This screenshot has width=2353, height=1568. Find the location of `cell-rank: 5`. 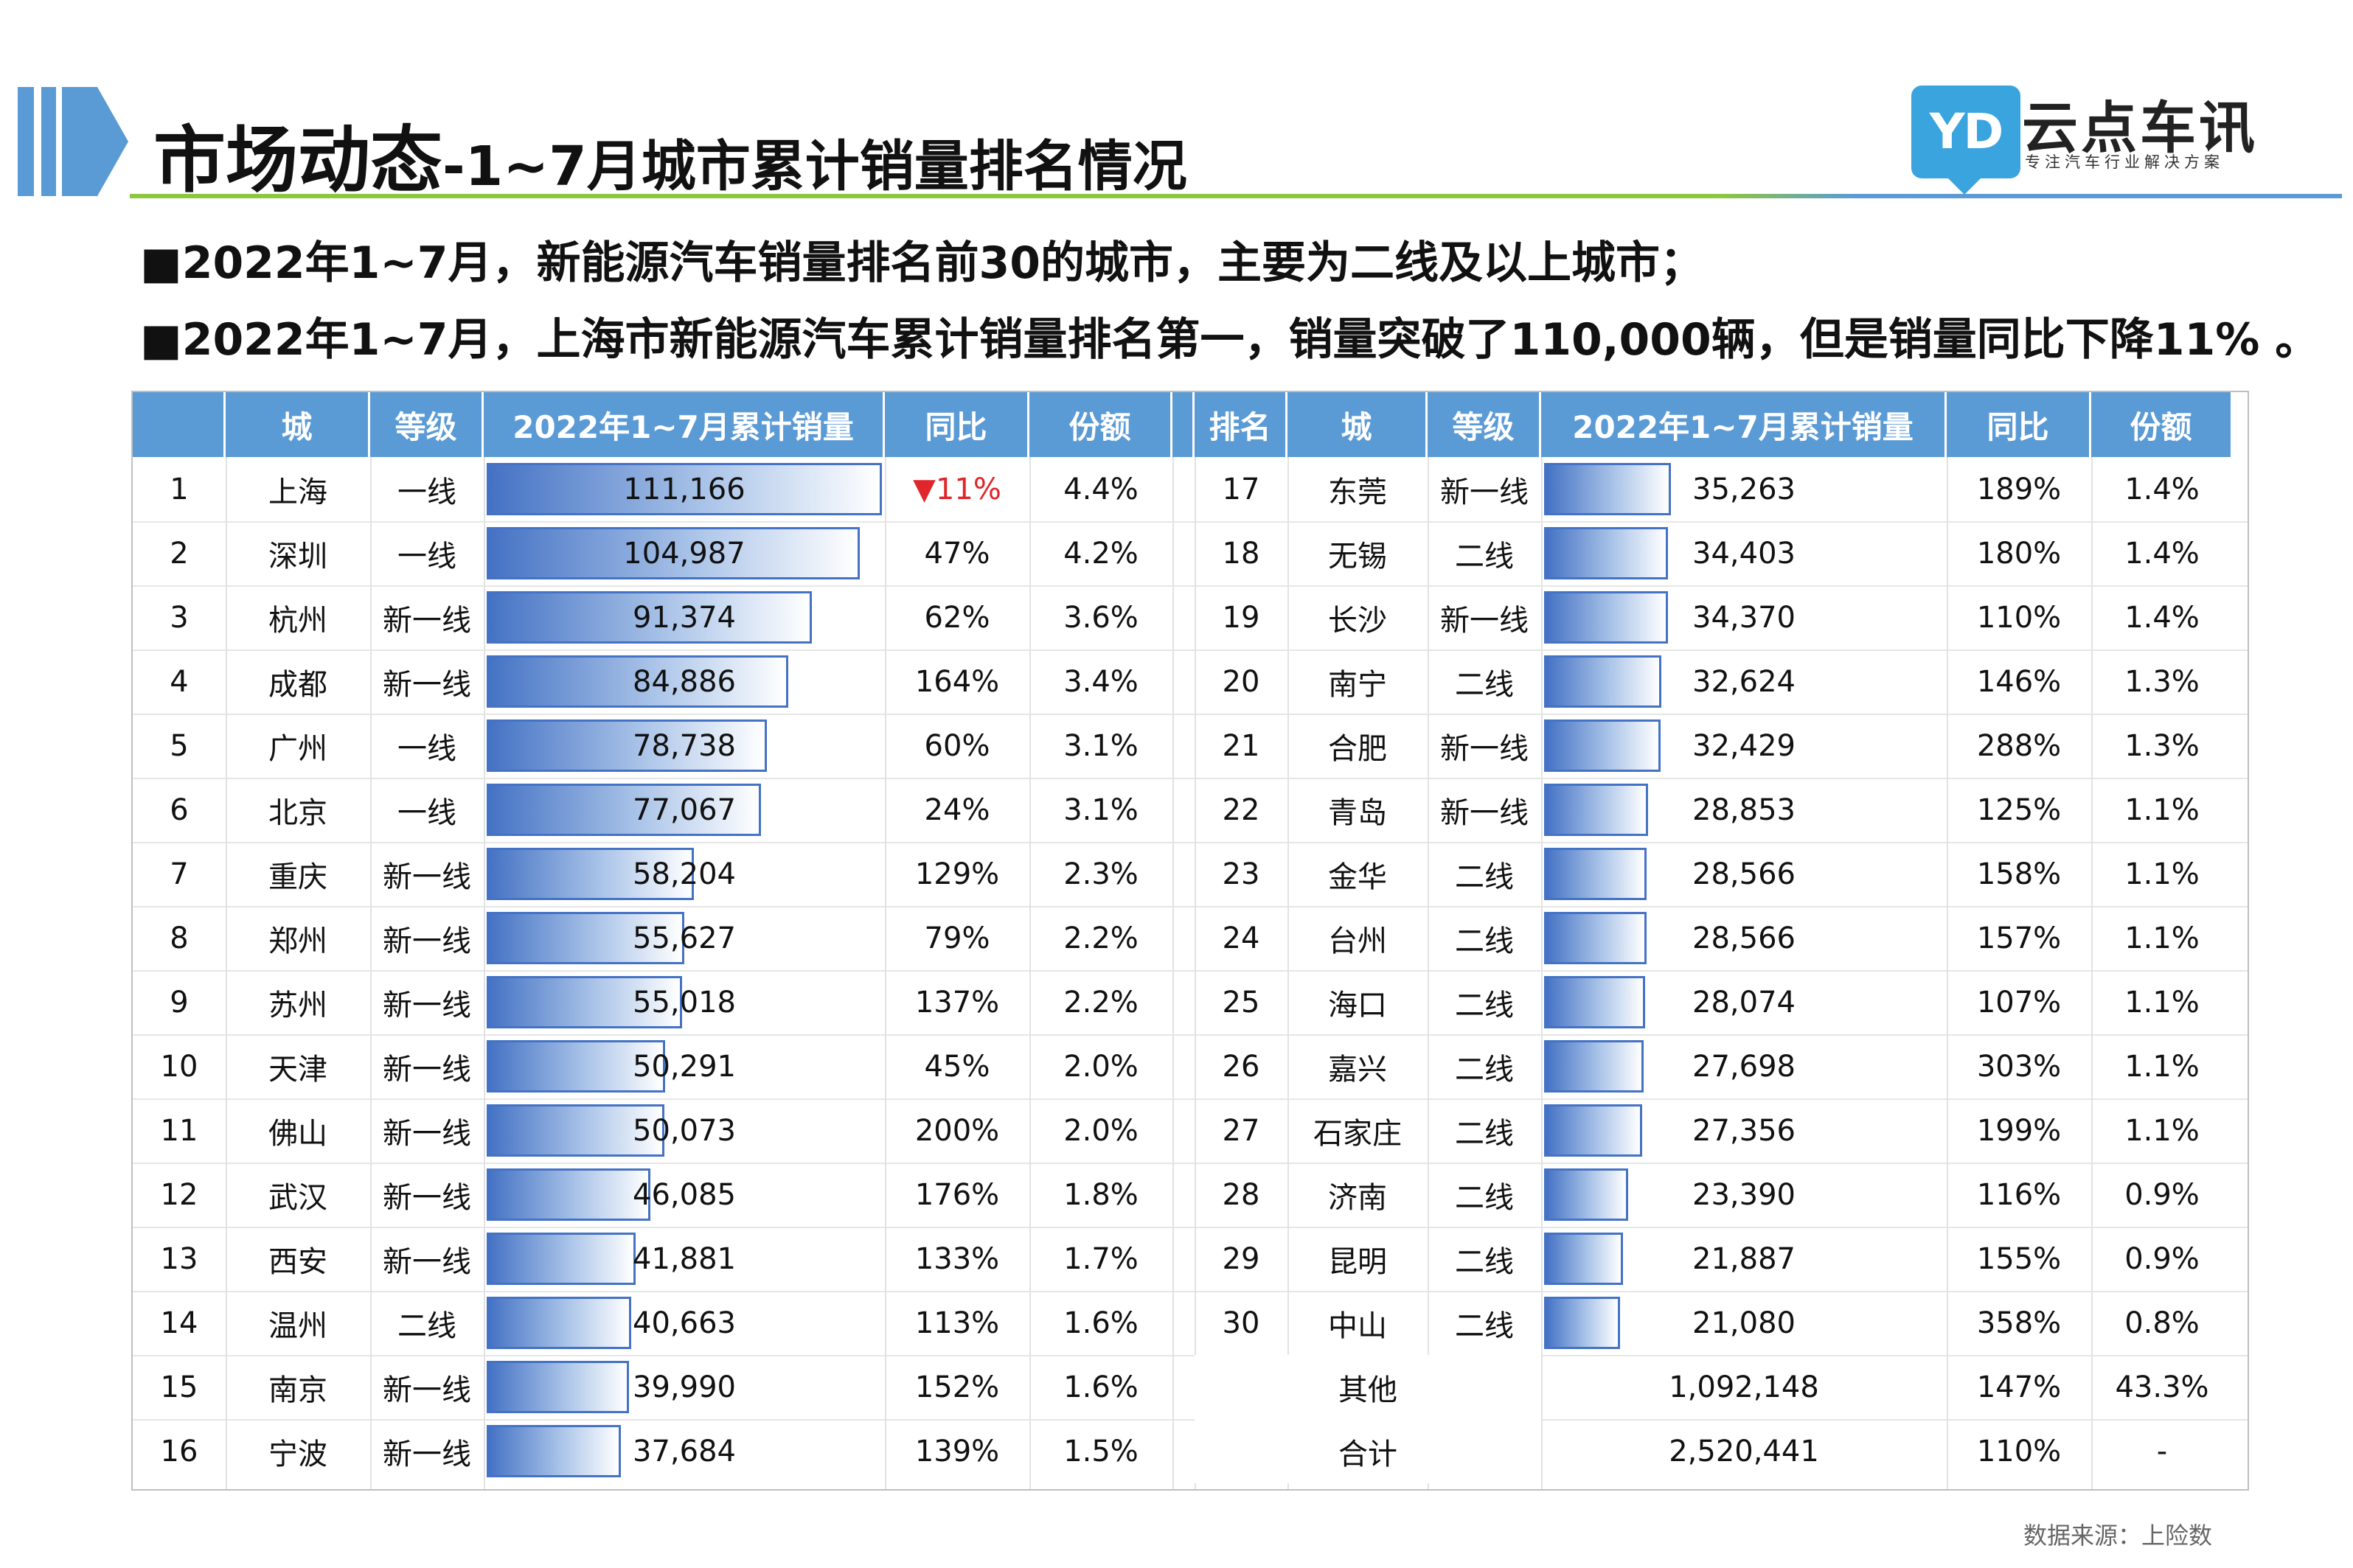

cell-rank: 5 is located at coordinates (179, 745).